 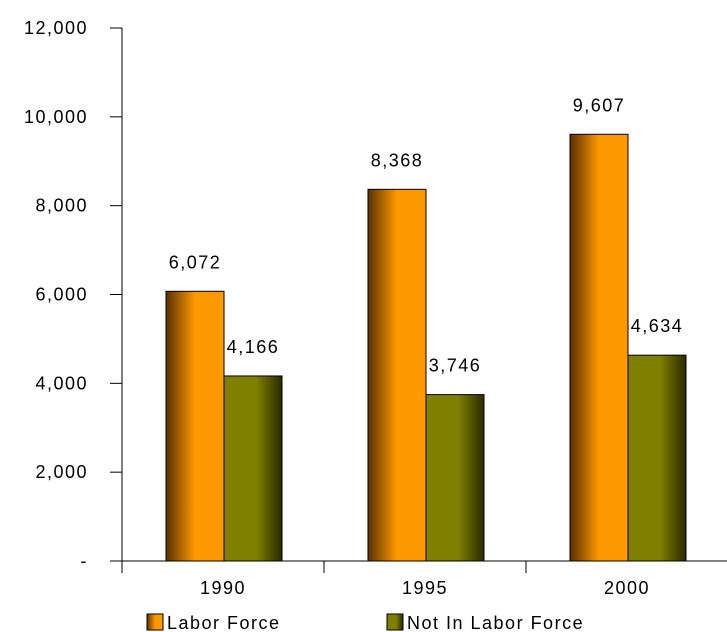 What do you see at coordinates (657, 326) in the screenshot?
I see `data-label: 4,634` at bounding box center [657, 326].